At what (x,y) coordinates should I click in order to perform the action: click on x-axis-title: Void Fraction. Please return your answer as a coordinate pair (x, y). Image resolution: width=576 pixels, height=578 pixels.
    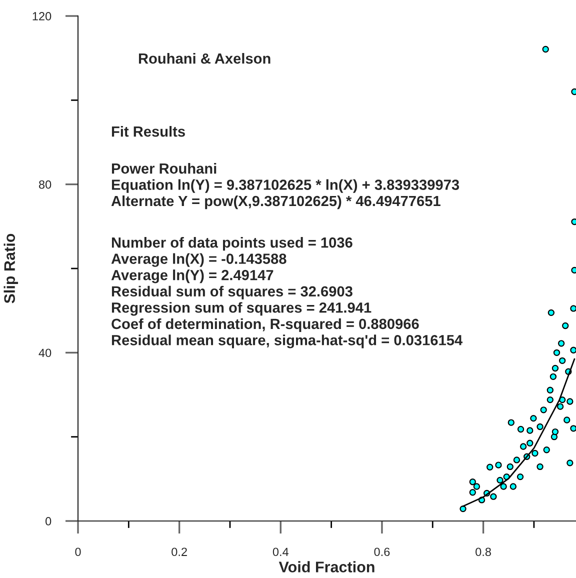
    Looking at the image, I should click on (326, 566).